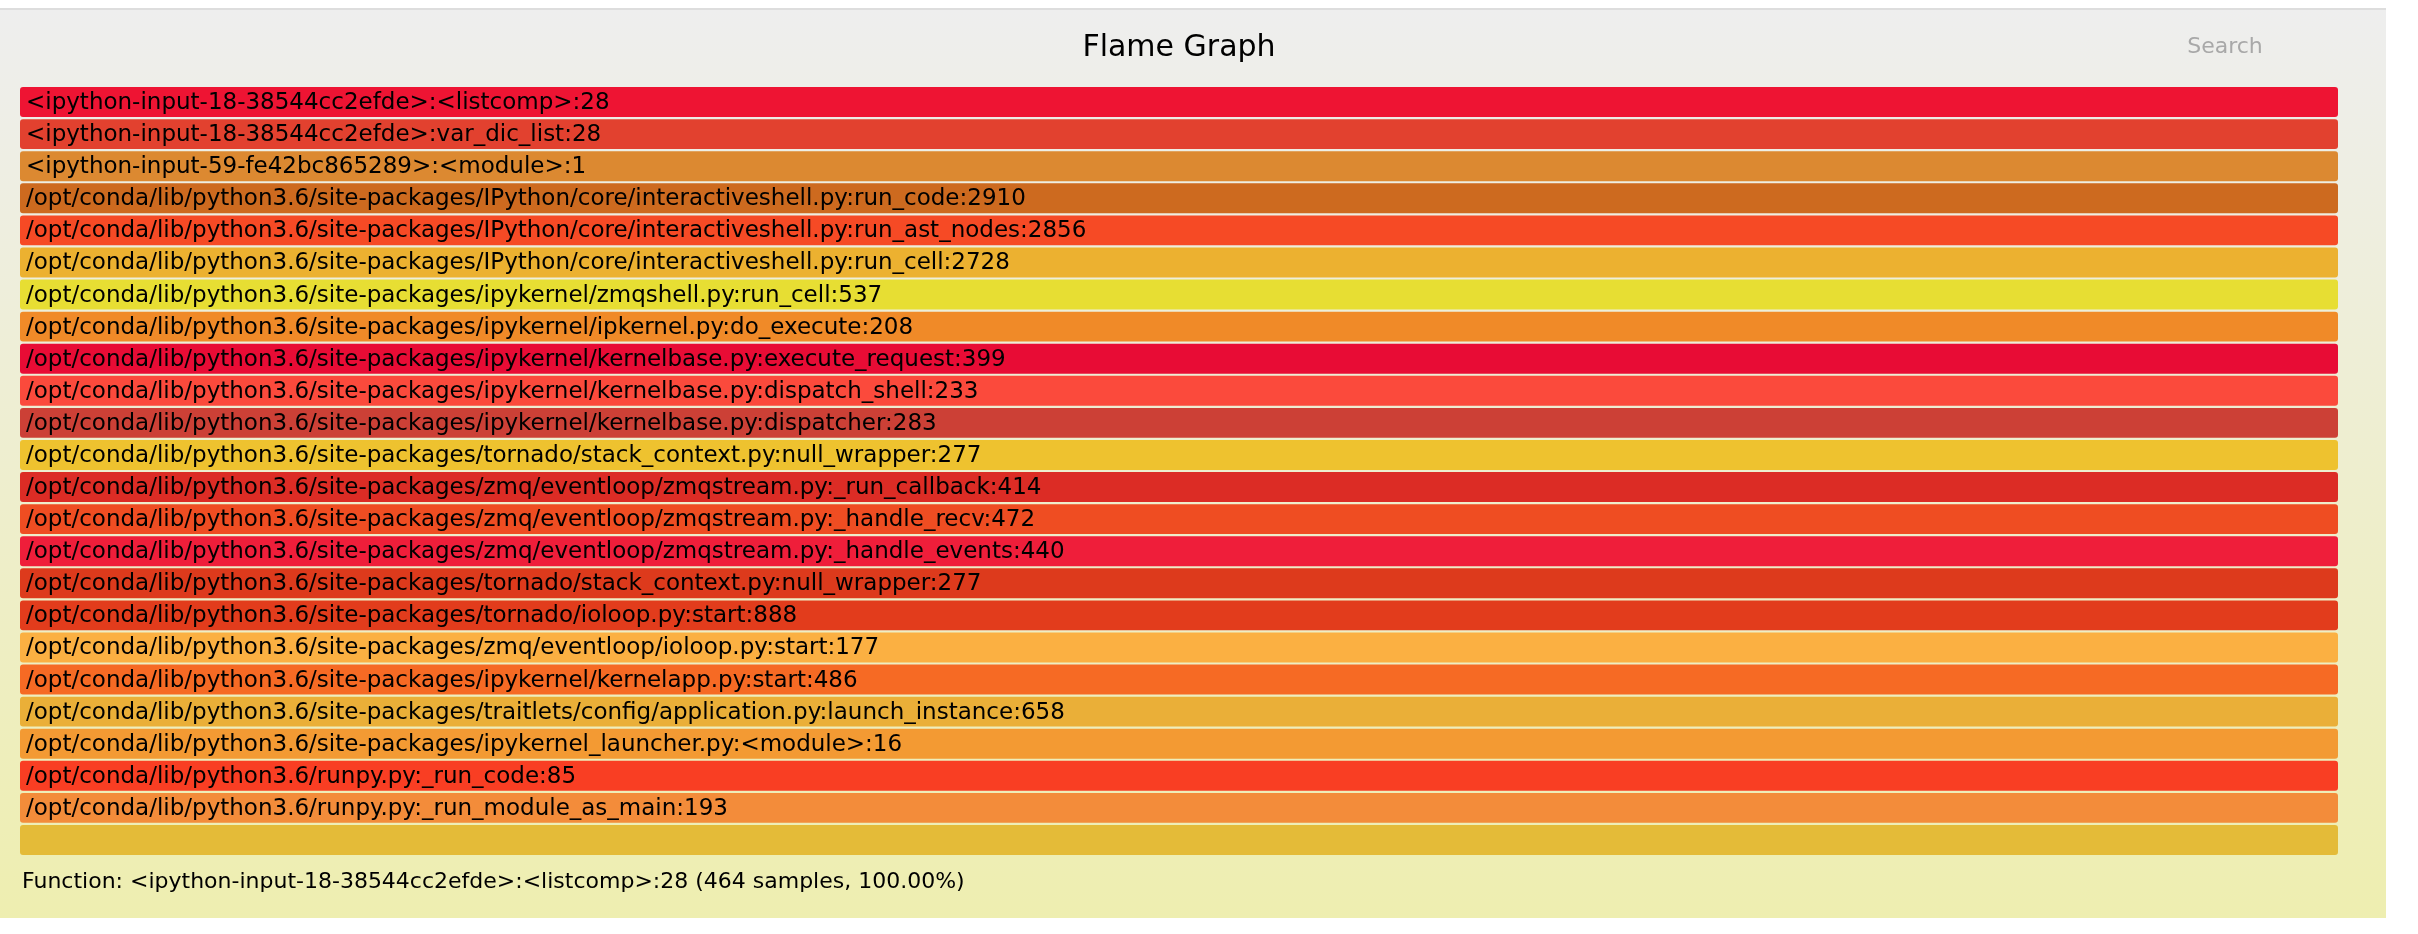  I want to click on y-tick-label: /opt/conda/lib/python3.6/site-packages/zmq/eventloop/ioloop.py:start:177, so click(453, 646).